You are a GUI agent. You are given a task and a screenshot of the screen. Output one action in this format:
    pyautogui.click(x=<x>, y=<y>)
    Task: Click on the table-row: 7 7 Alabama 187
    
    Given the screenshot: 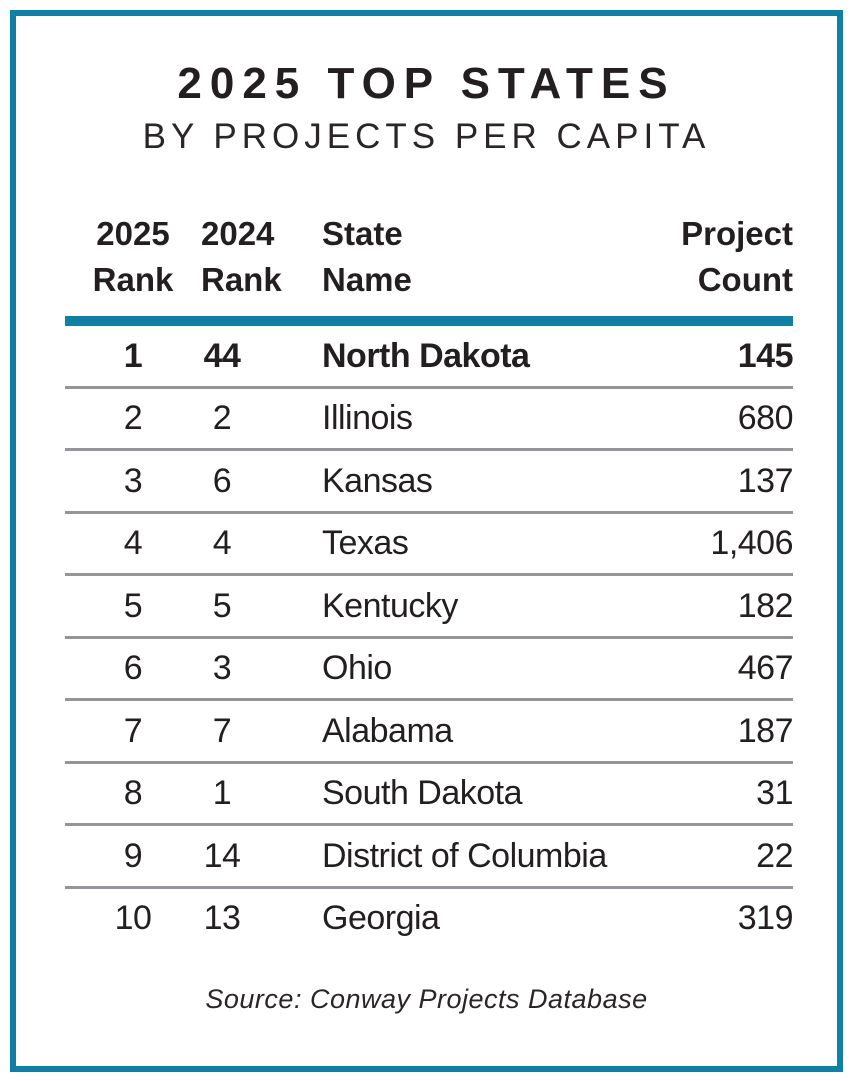 What is the action you would take?
    pyautogui.click(x=429, y=732)
    